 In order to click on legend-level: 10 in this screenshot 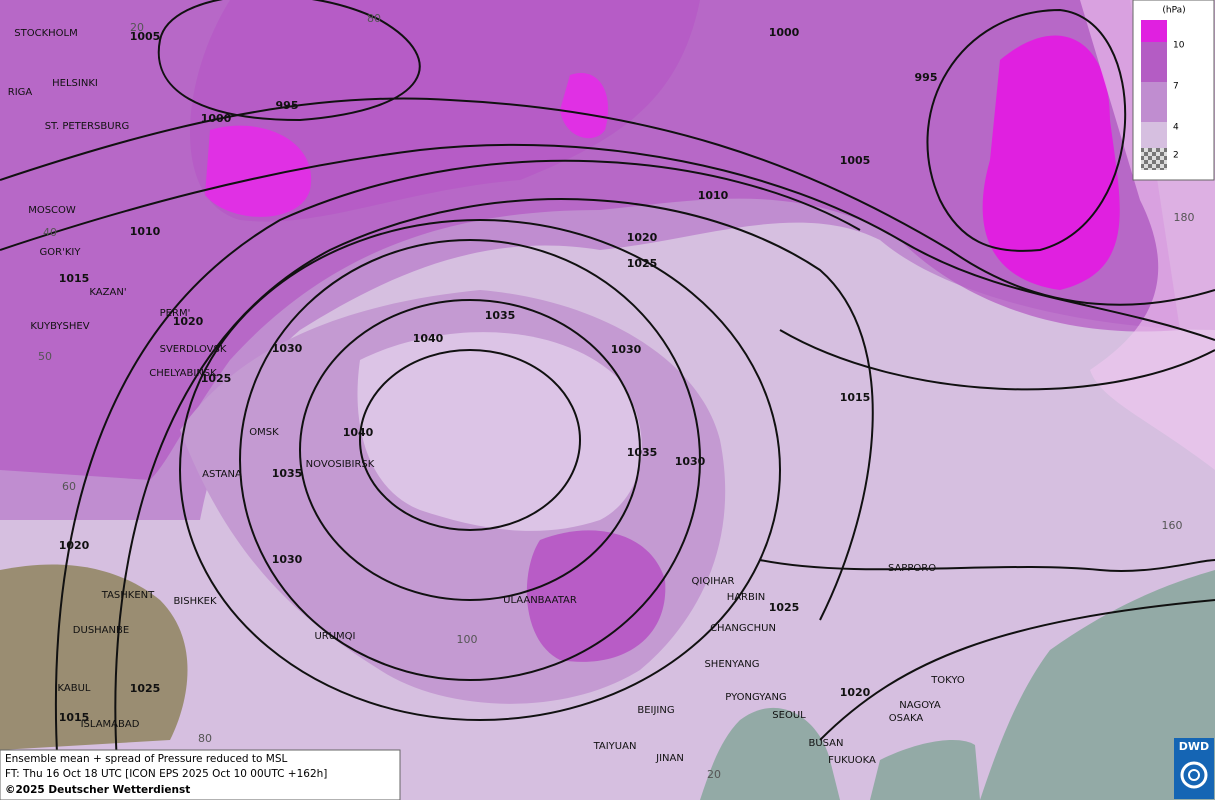, I will do `click(1179, 46)`.